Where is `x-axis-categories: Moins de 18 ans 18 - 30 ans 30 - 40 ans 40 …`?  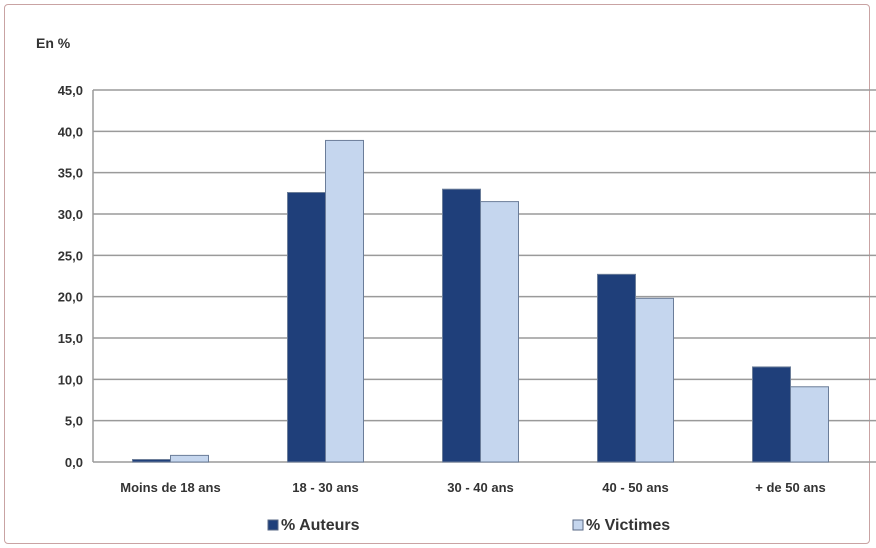
x-axis-categories: Moins de 18 ans 18 - 30 ans 30 - 40 ans 40 … is located at coordinates (472, 487).